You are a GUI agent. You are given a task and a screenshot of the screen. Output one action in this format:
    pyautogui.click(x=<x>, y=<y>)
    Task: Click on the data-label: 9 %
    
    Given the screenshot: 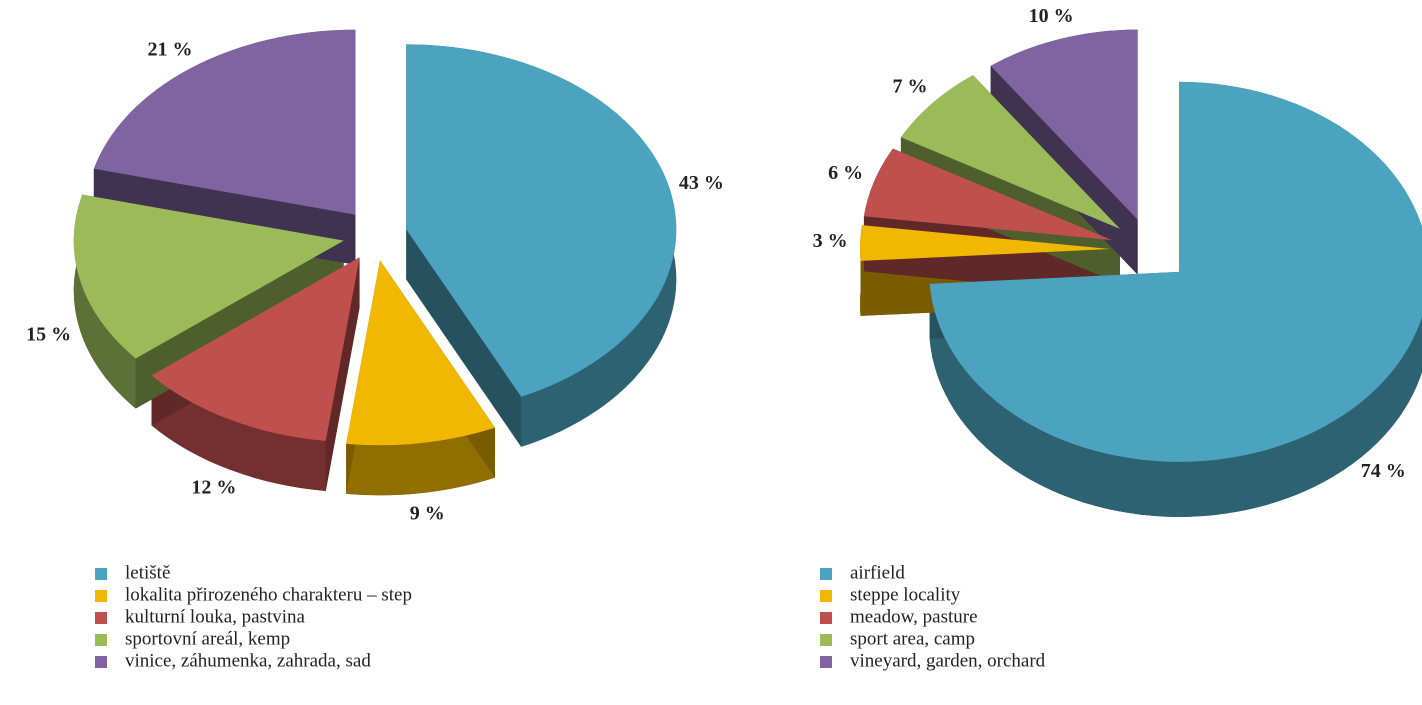 What is the action you would take?
    pyautogui.click(x=427, y=514)
    